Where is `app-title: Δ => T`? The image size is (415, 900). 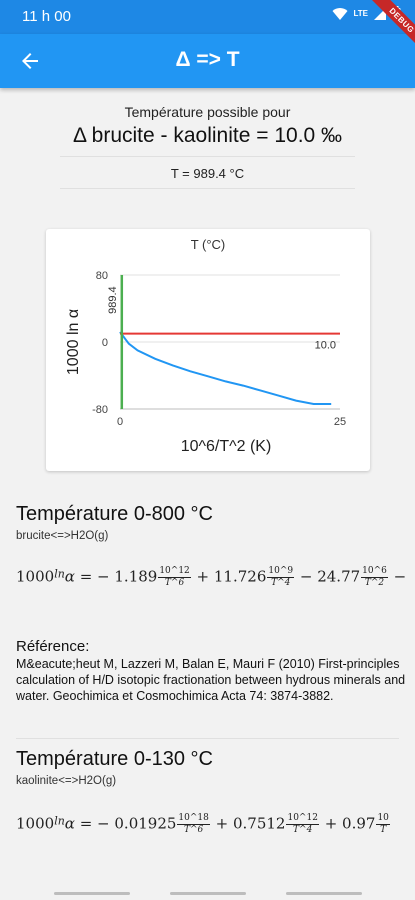
app-title: Δ => T is located at coordinates (207, 59).